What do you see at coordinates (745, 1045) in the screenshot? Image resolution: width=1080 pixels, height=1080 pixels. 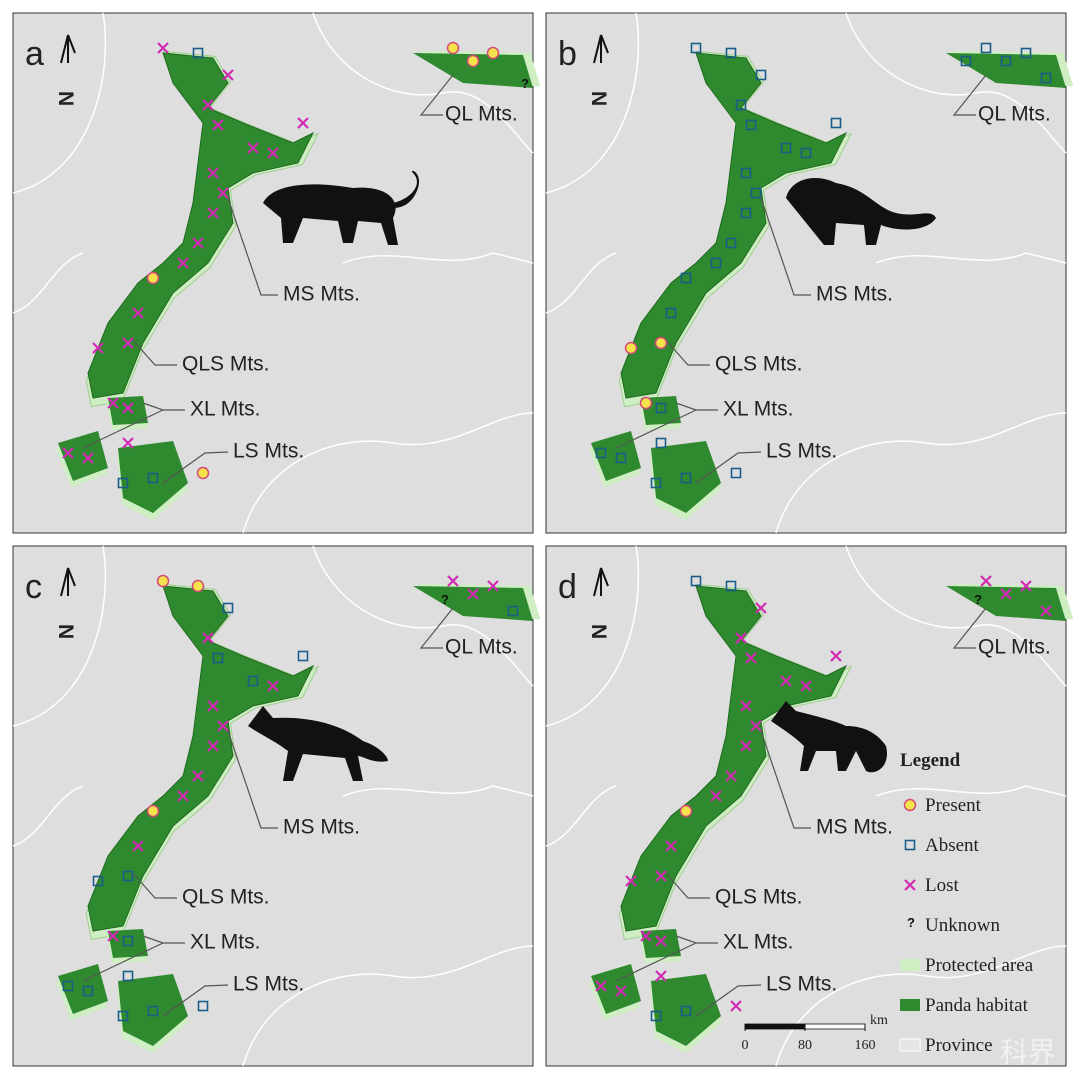 I see `scale-label: 0` at bounding box center [745, 1045].